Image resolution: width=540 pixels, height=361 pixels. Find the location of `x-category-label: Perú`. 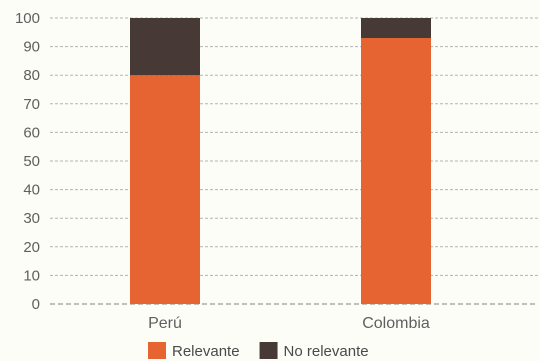

x-category-label: Perú is located at coordinates (165, 323).